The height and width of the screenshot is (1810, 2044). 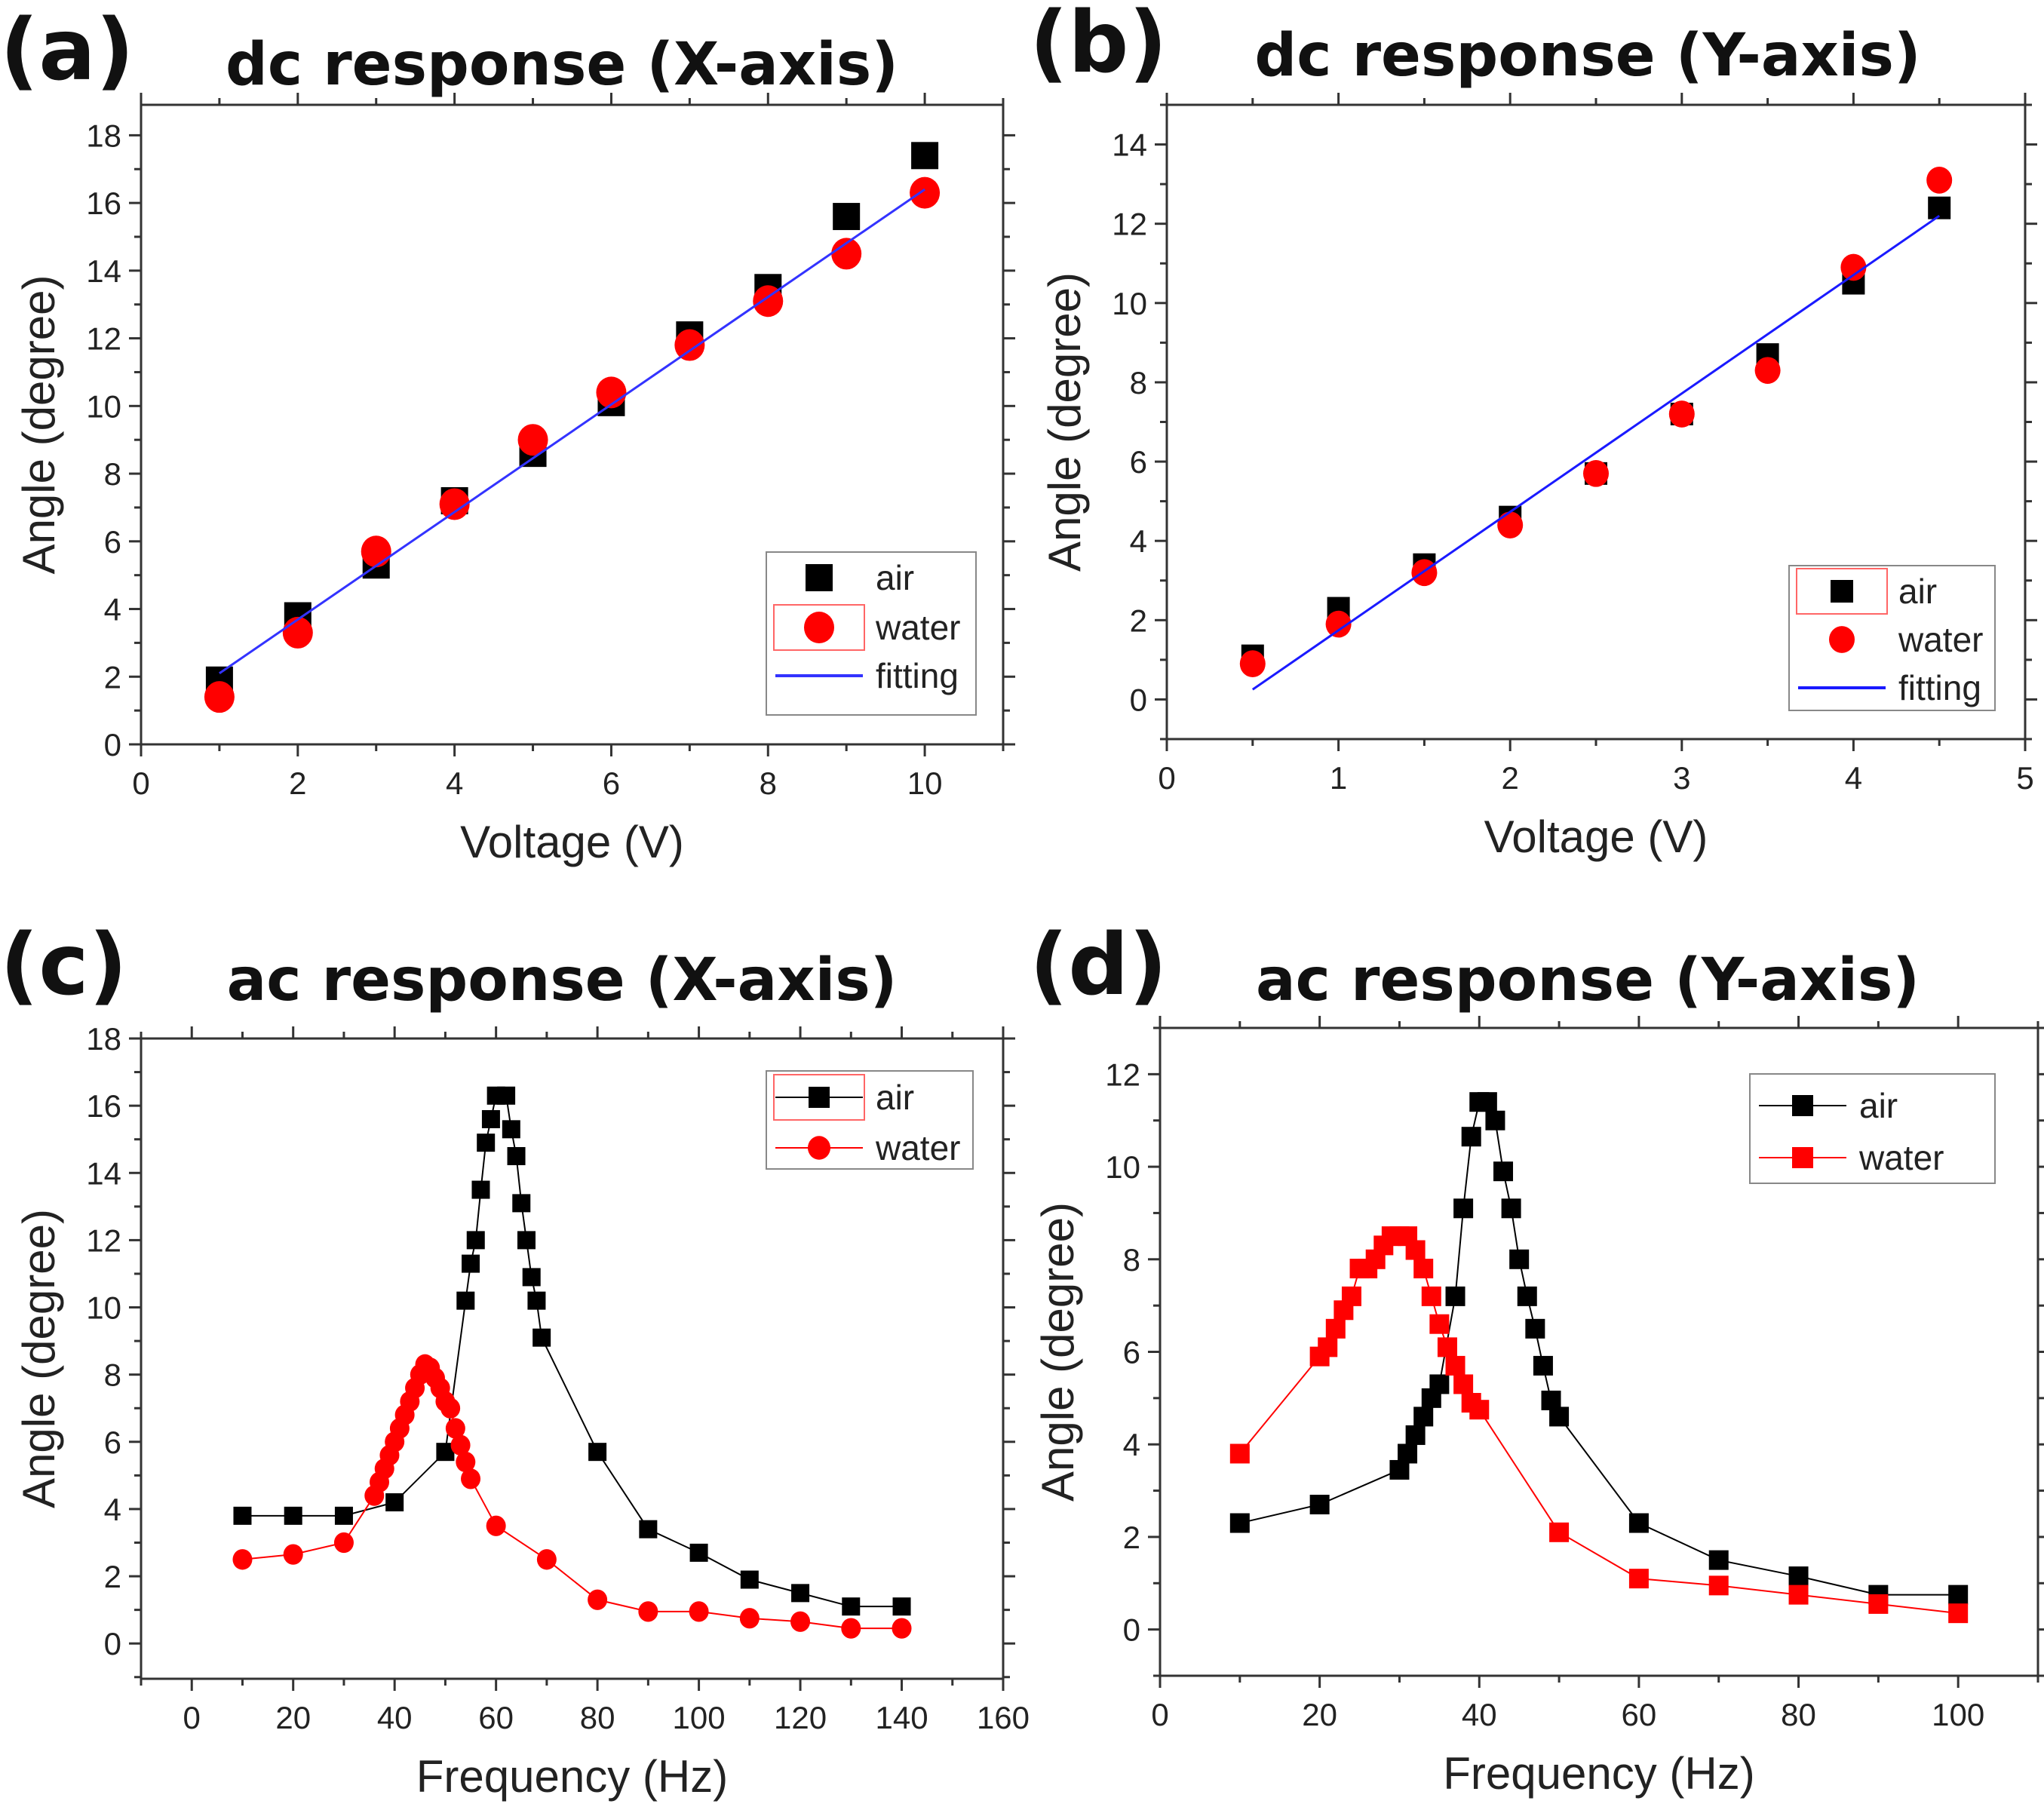 I want to click on legend-label: air, so click(x=895, y=577).